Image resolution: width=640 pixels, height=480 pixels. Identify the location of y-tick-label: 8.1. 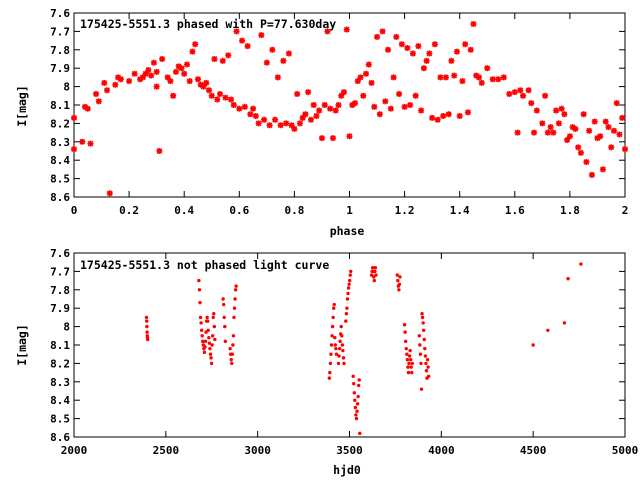
(60, 345).